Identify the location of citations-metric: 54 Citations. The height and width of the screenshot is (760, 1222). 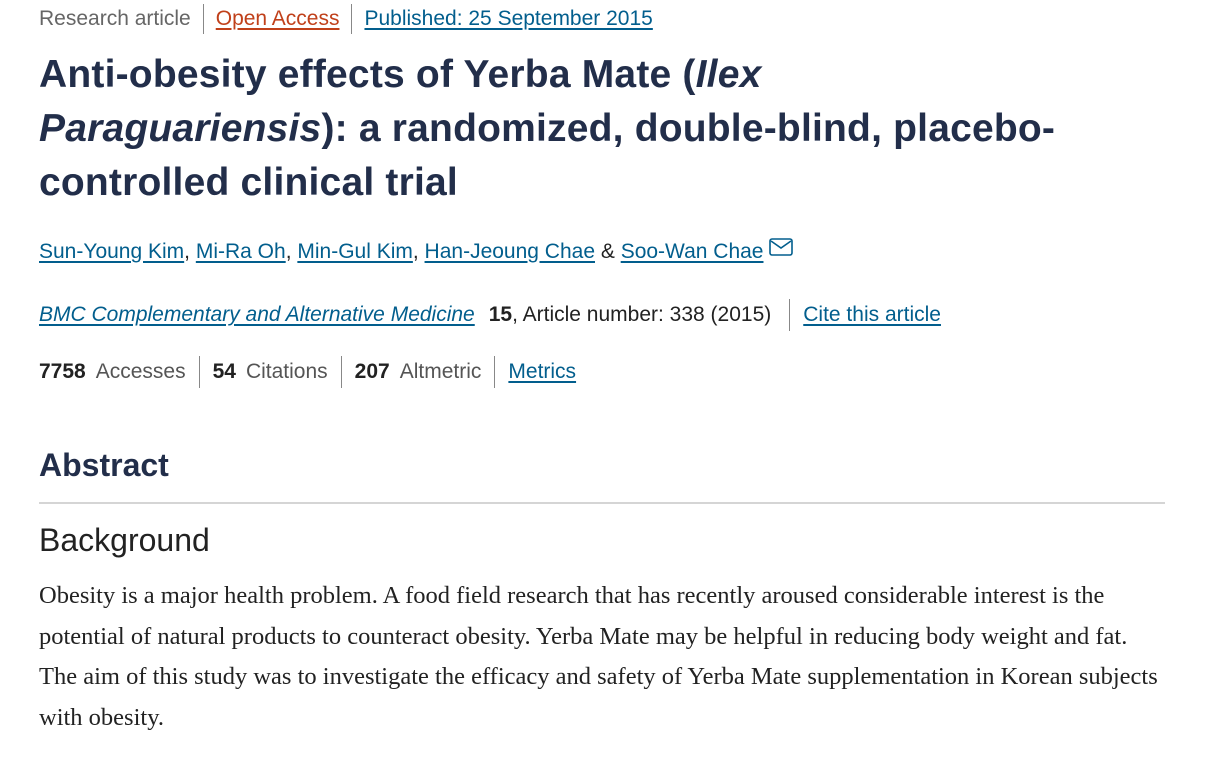
(269, 372).